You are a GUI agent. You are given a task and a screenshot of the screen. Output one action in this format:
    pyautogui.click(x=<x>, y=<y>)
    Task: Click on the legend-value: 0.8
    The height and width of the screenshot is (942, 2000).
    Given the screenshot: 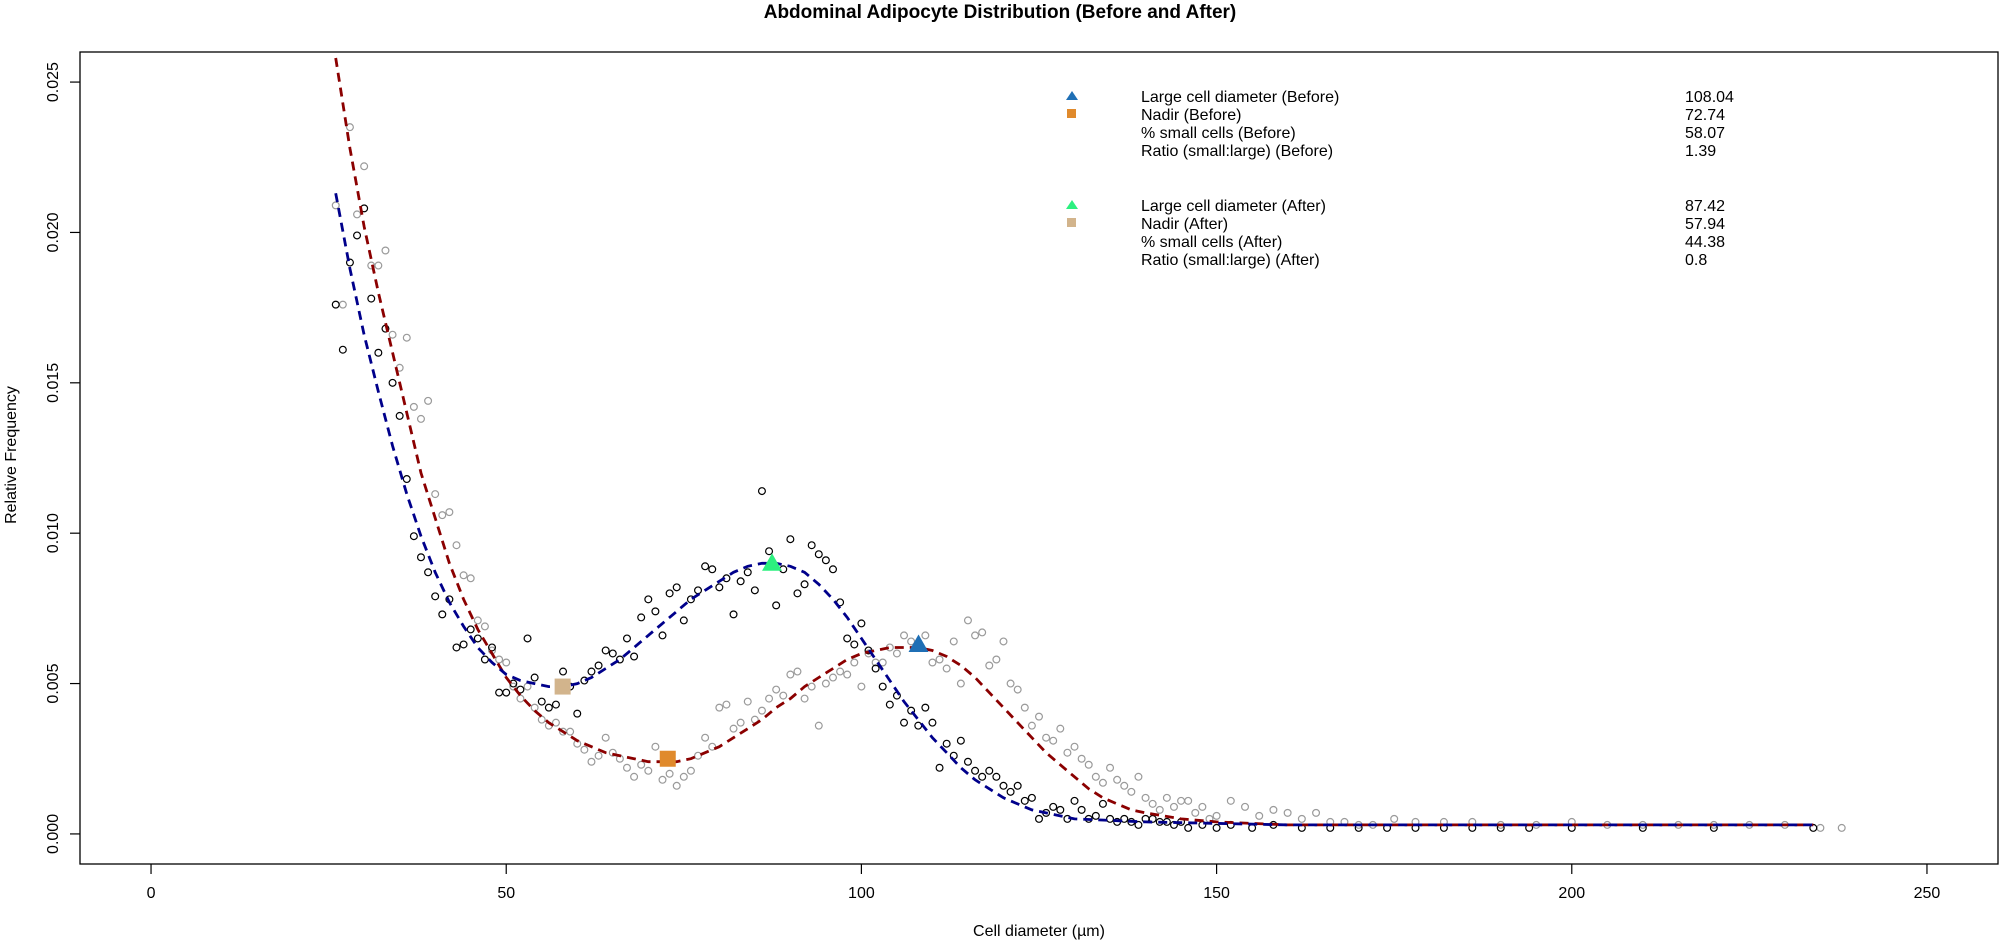 What is the action you would take?
    pyautogui.click(x=1696, y=260)
    